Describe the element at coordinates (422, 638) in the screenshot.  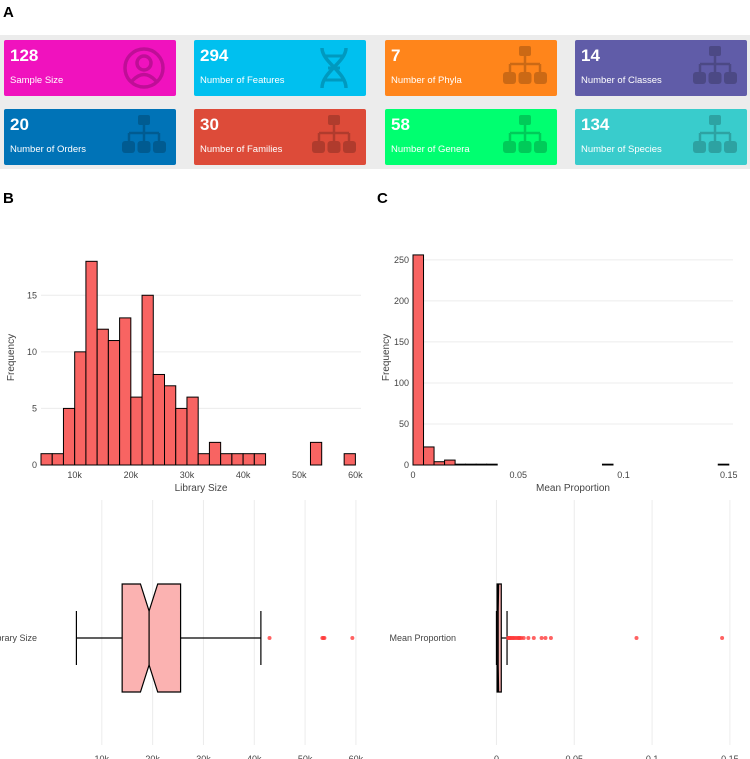
I see `box-label: Mean Proportion` at that location.